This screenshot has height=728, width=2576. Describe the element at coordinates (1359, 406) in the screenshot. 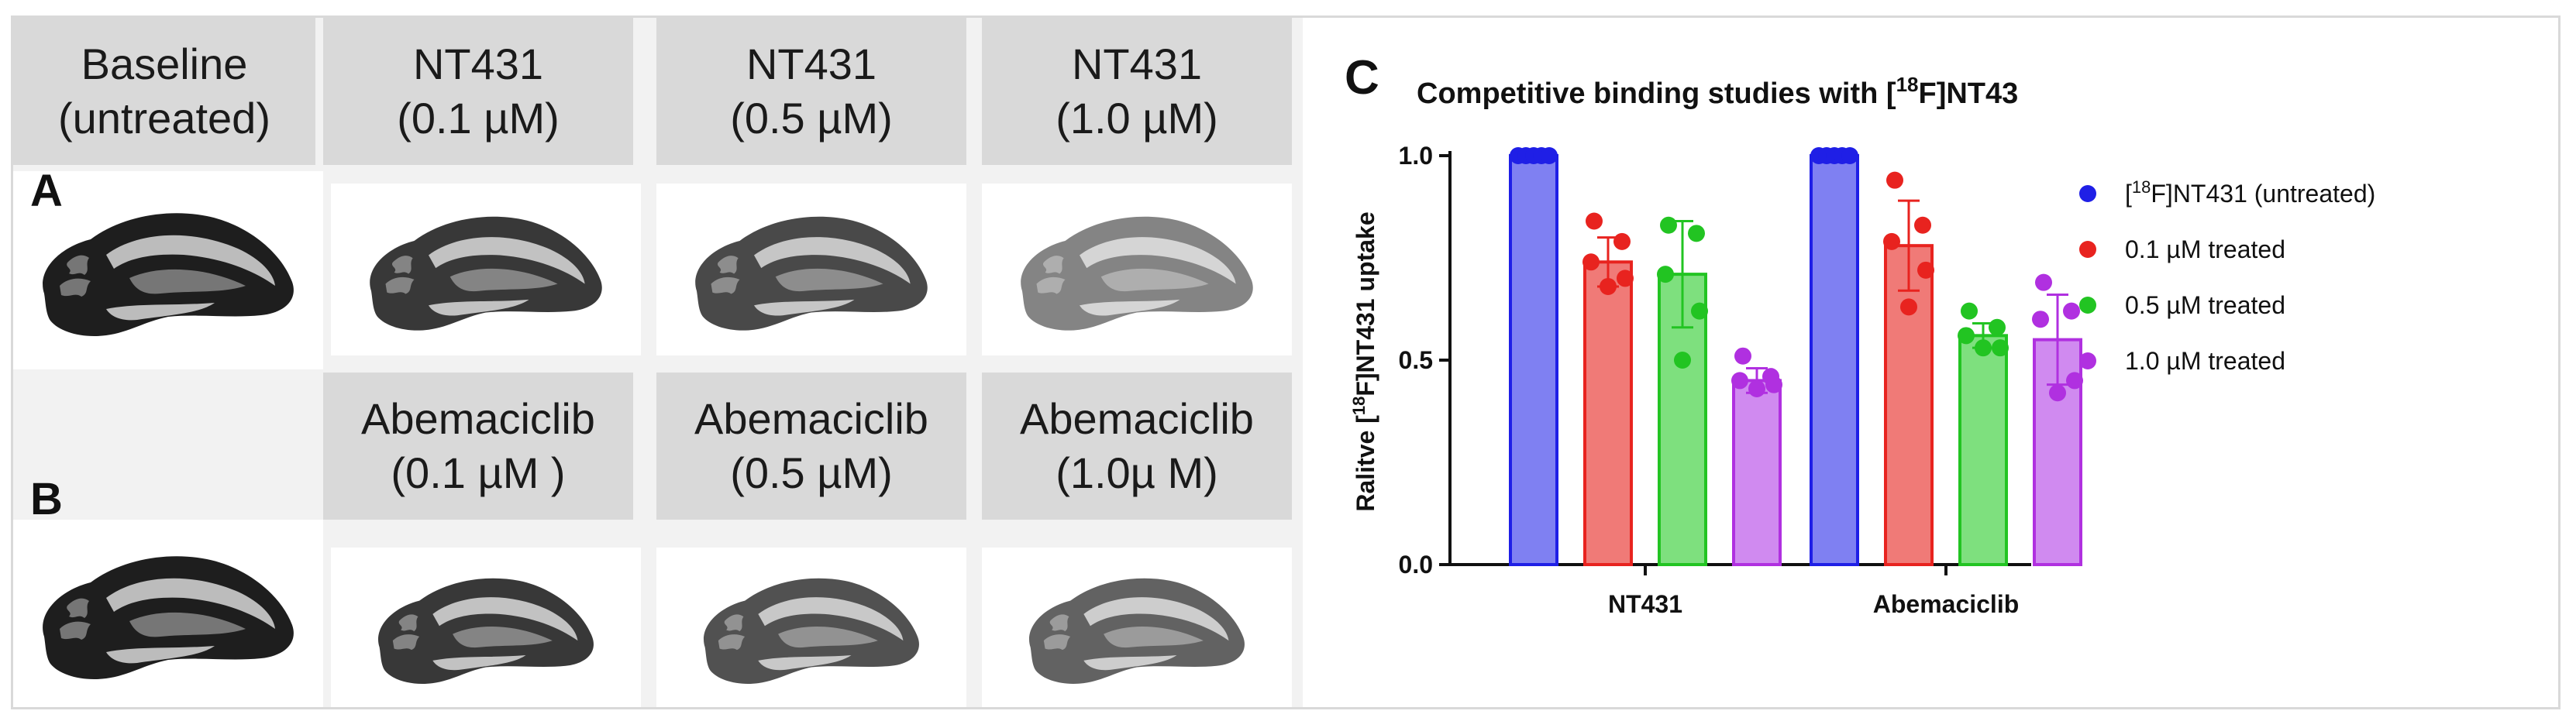

I see `ylabel-superscript: 18` at that location.